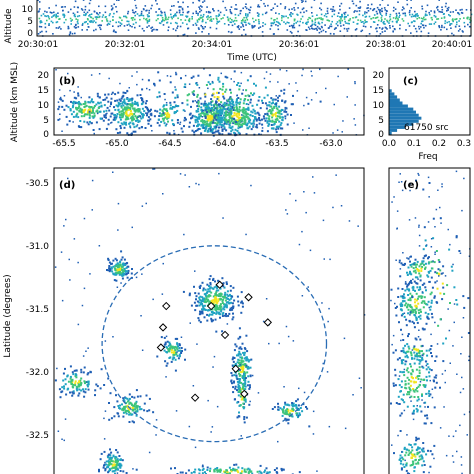 The image size is (474, 474). I want to click on panel-c-marks, so click(405, 112).